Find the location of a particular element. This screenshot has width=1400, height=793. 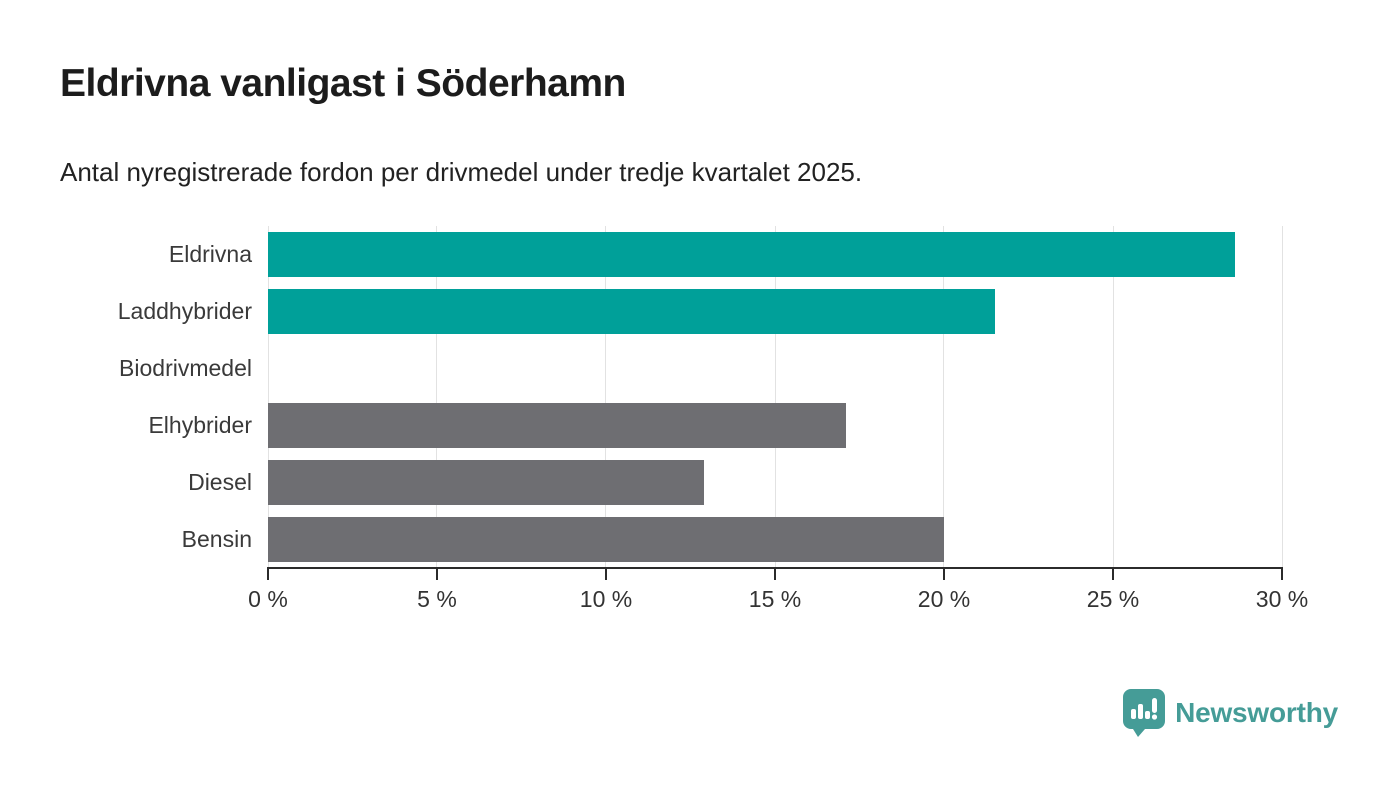

x-axis-tick-label-5: 5 % is located at coordinates (437, 599).